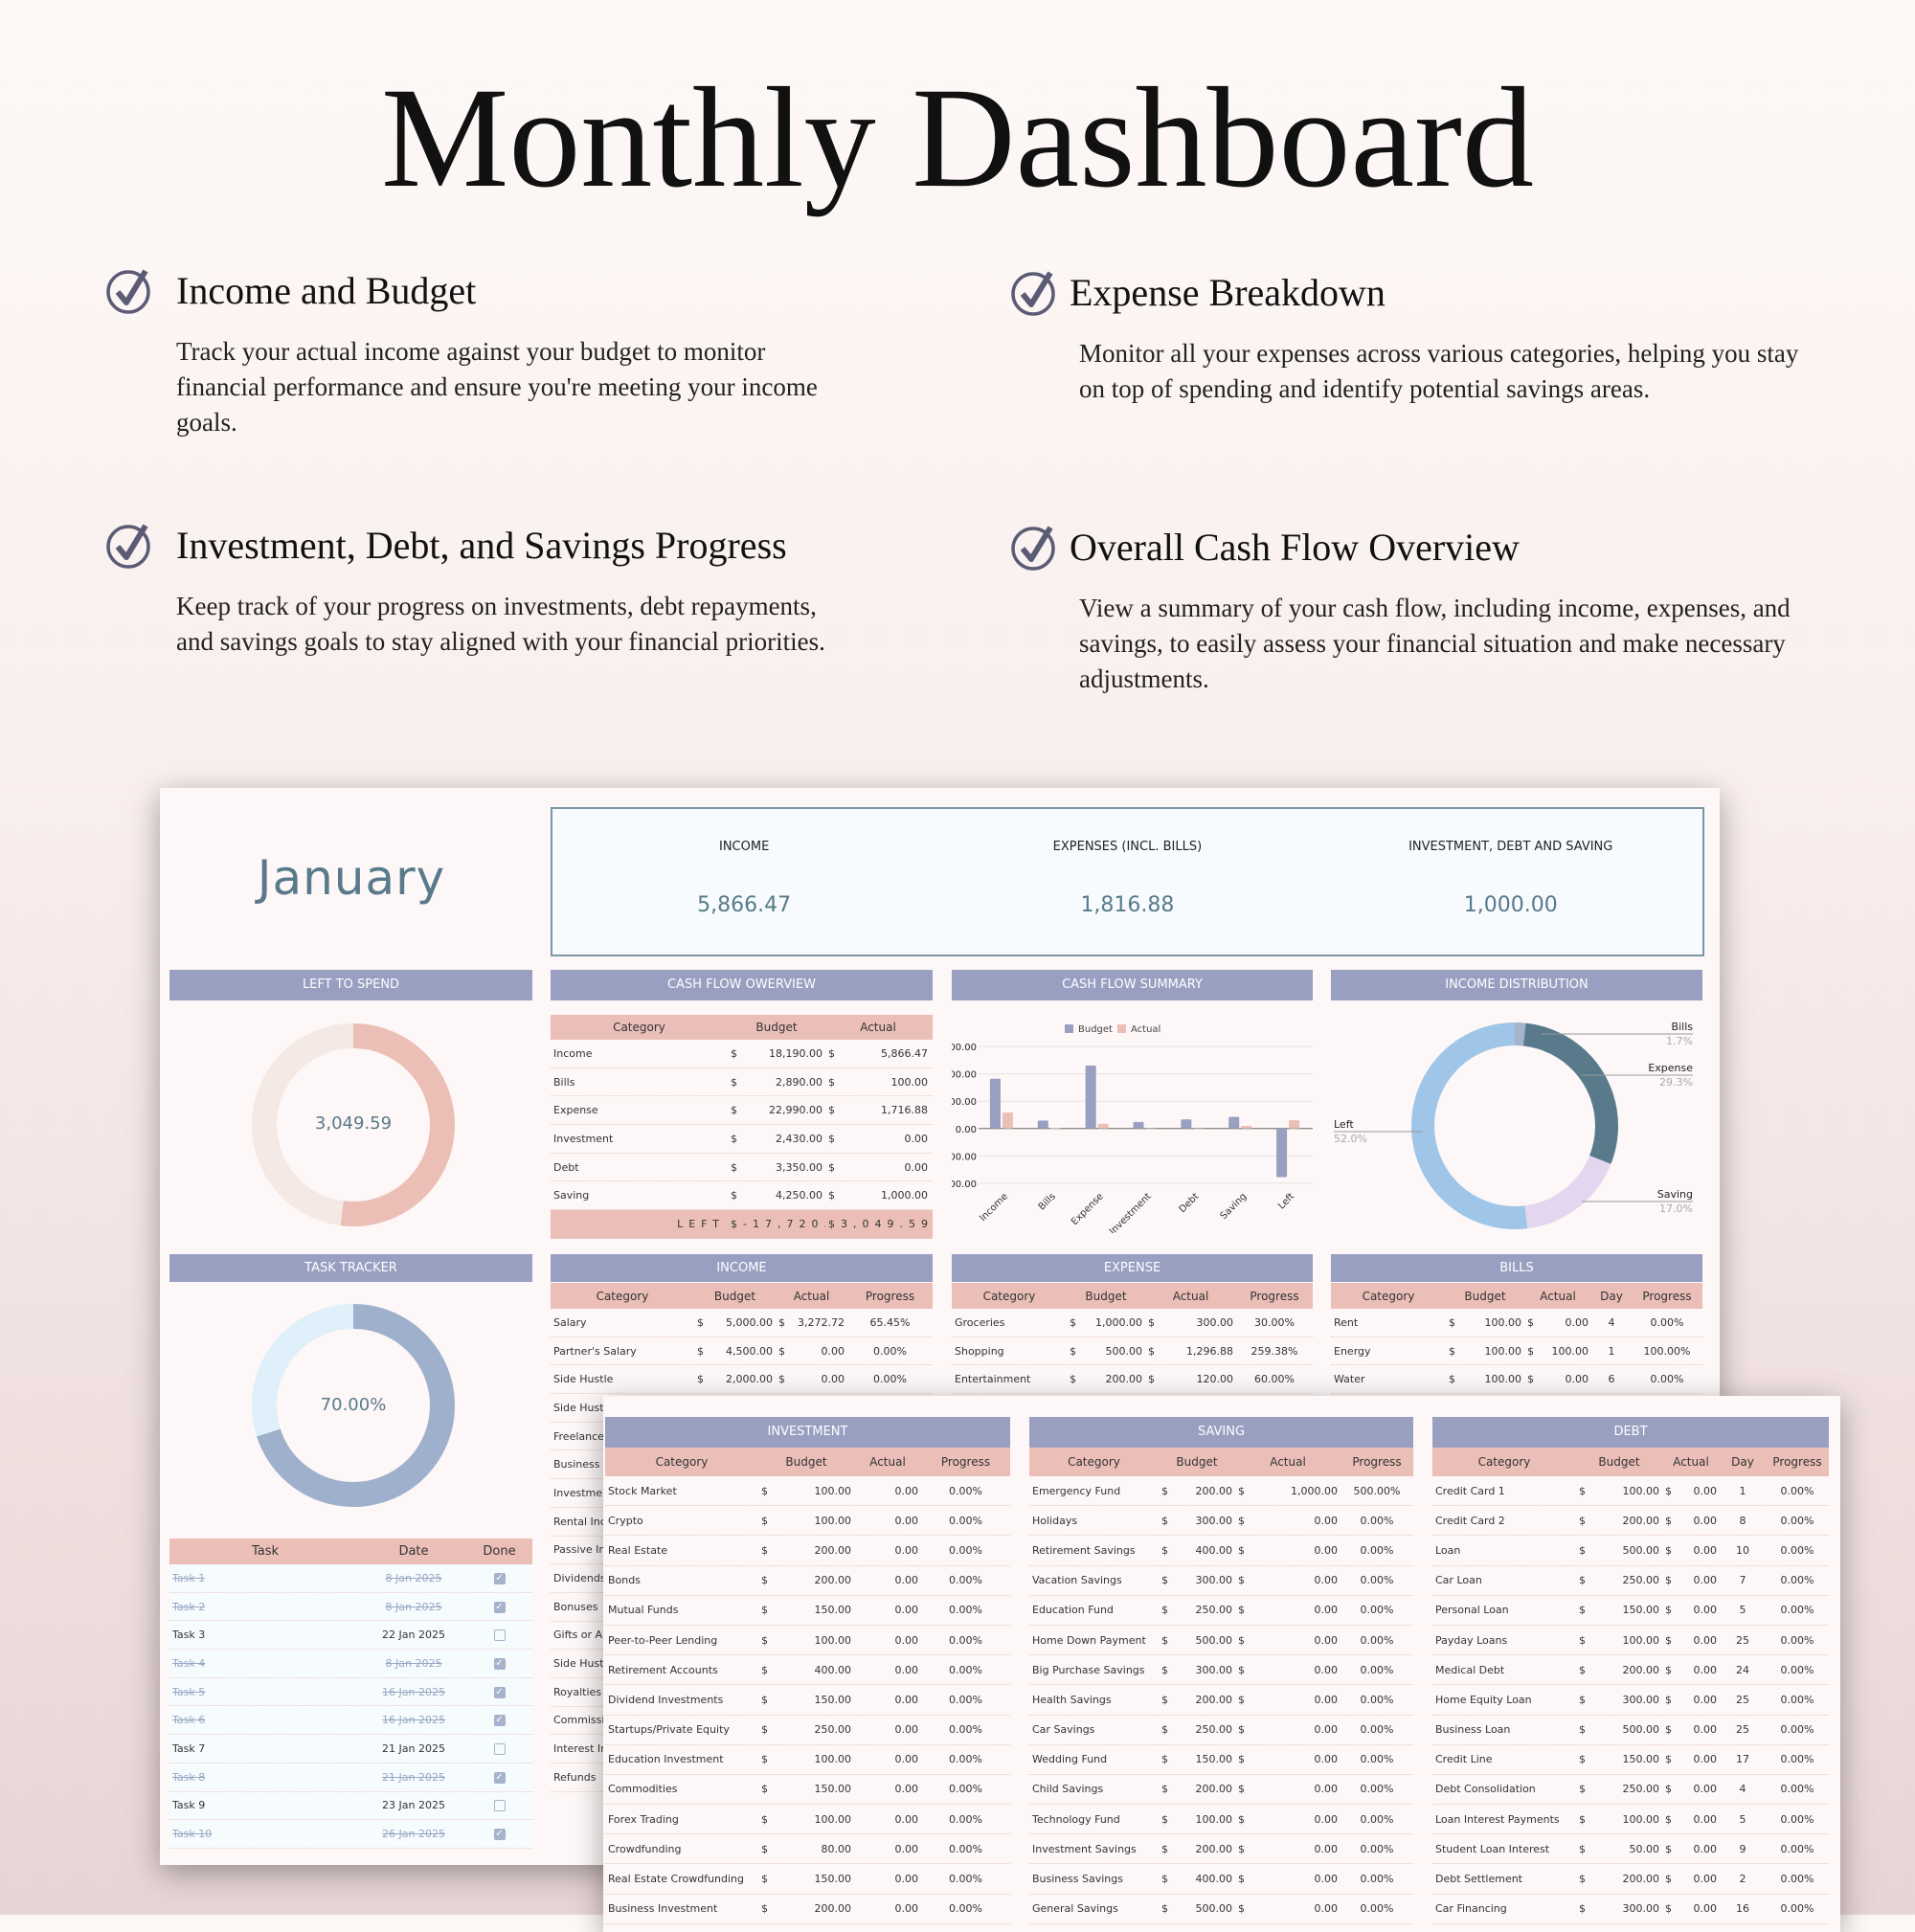  I want to click on left-to-spend-value: 3,049.59, so click(354, 1123).